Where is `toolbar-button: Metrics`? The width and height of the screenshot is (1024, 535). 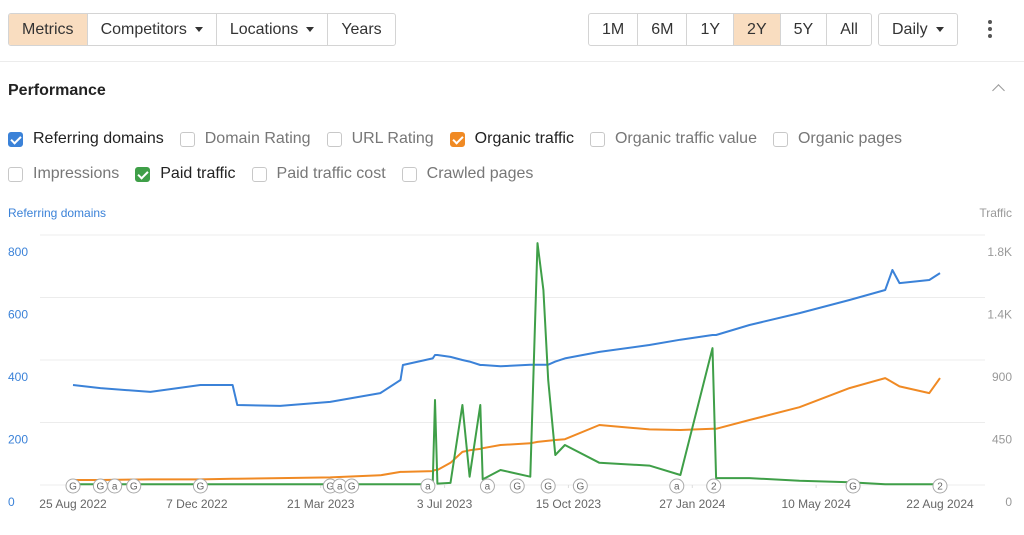 toolbar-button: Metrics is located at coordinates (48, 29).